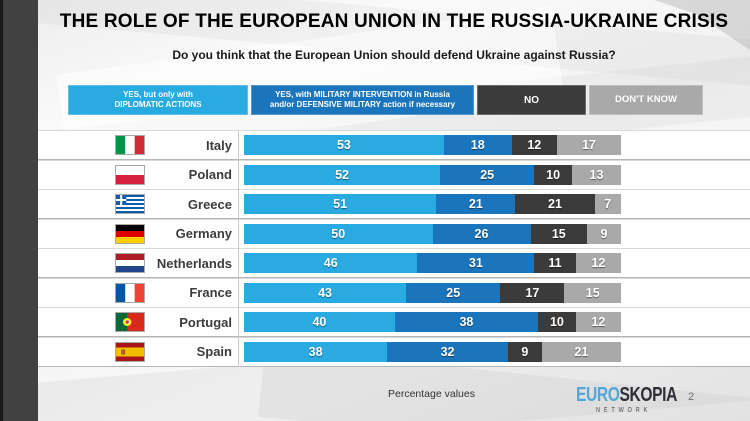 This screenshot has width=750, height=421. What do you see at coordinates (210, 174) in the screenshot?
I see `country-label: Poland` at bounding box center [210, 174].